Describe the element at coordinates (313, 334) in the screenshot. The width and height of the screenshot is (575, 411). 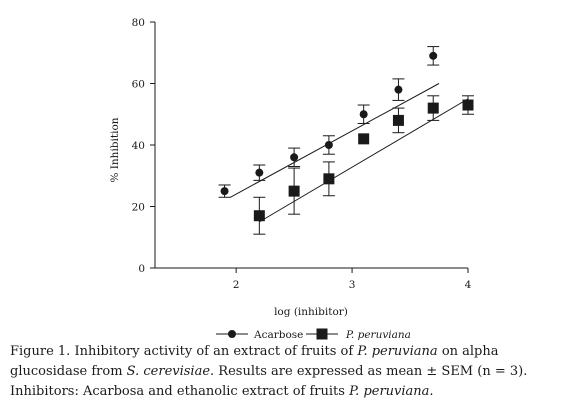
I see `legend: Acarbose P. peruviana` at that location.